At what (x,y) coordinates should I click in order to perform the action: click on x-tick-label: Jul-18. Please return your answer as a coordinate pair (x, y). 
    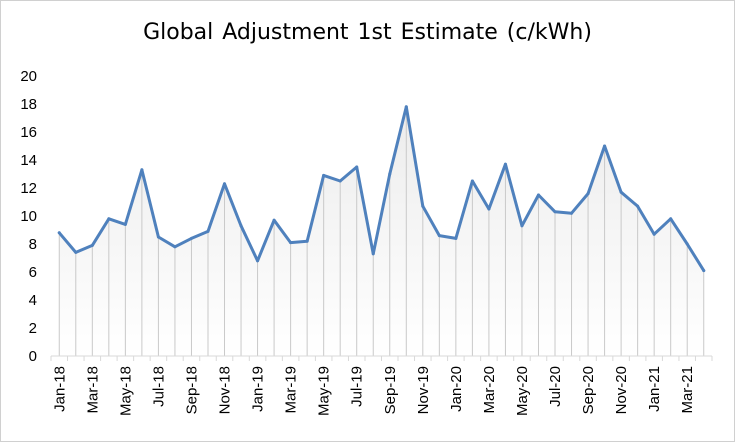
    Looking at the image, I should click on (158, 386).